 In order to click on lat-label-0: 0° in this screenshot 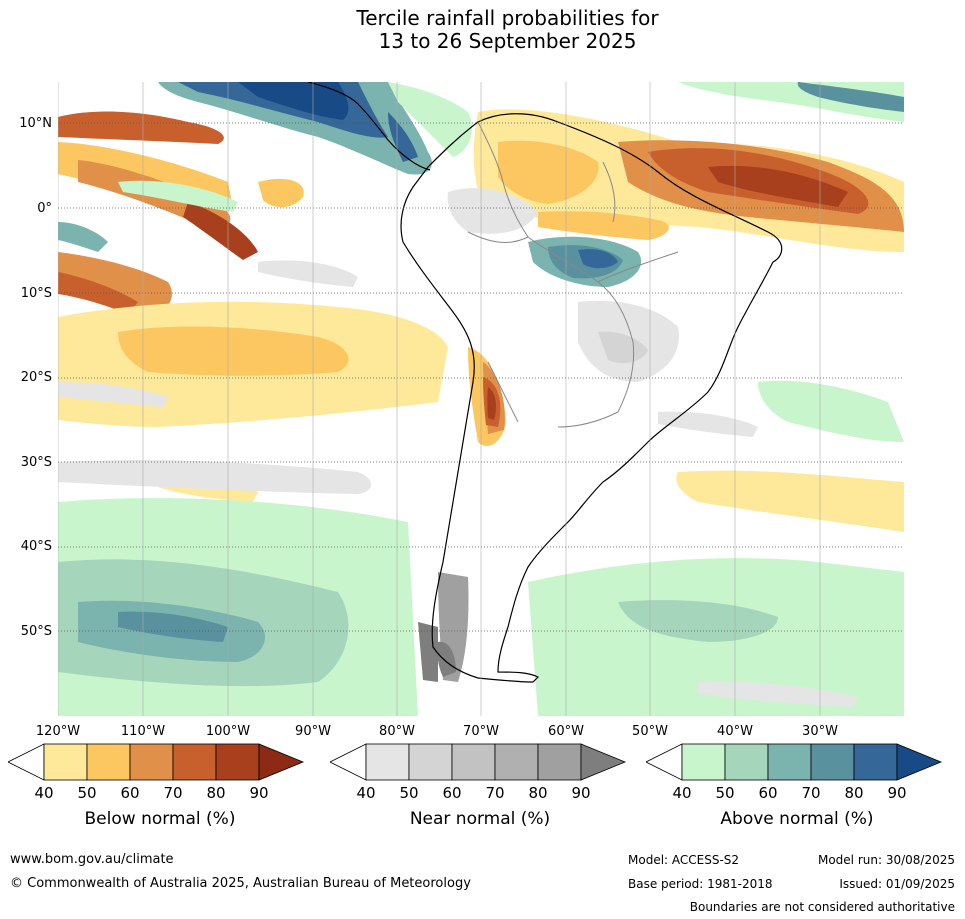, I will do `click(44, 208)`.